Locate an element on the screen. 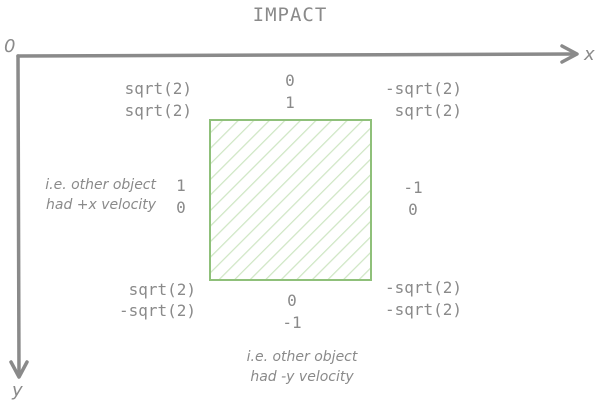 The image size is (600, 402). edge-right-y: 0 is located at coordinates (413, 209).